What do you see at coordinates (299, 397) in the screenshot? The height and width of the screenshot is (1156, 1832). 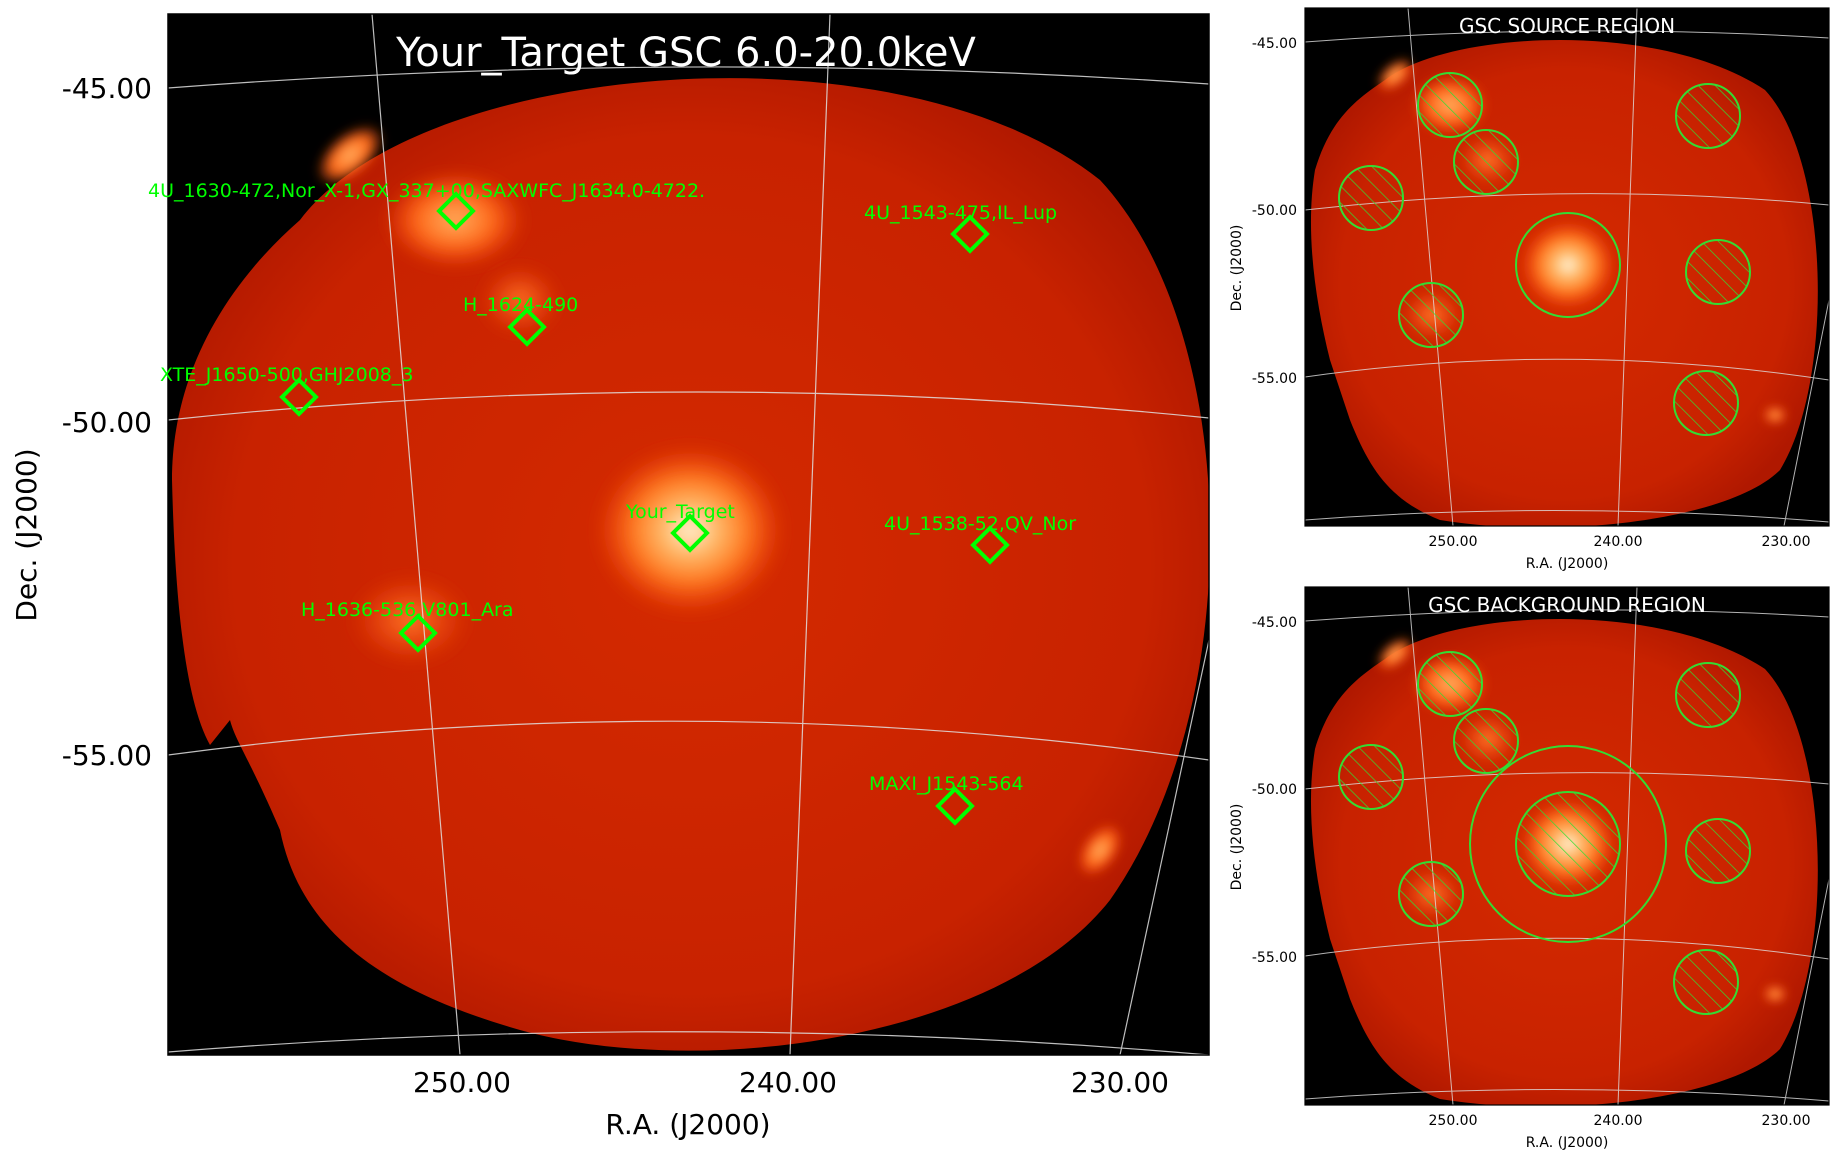 I see `marker-xte1650` at bounding box center [299, 397].